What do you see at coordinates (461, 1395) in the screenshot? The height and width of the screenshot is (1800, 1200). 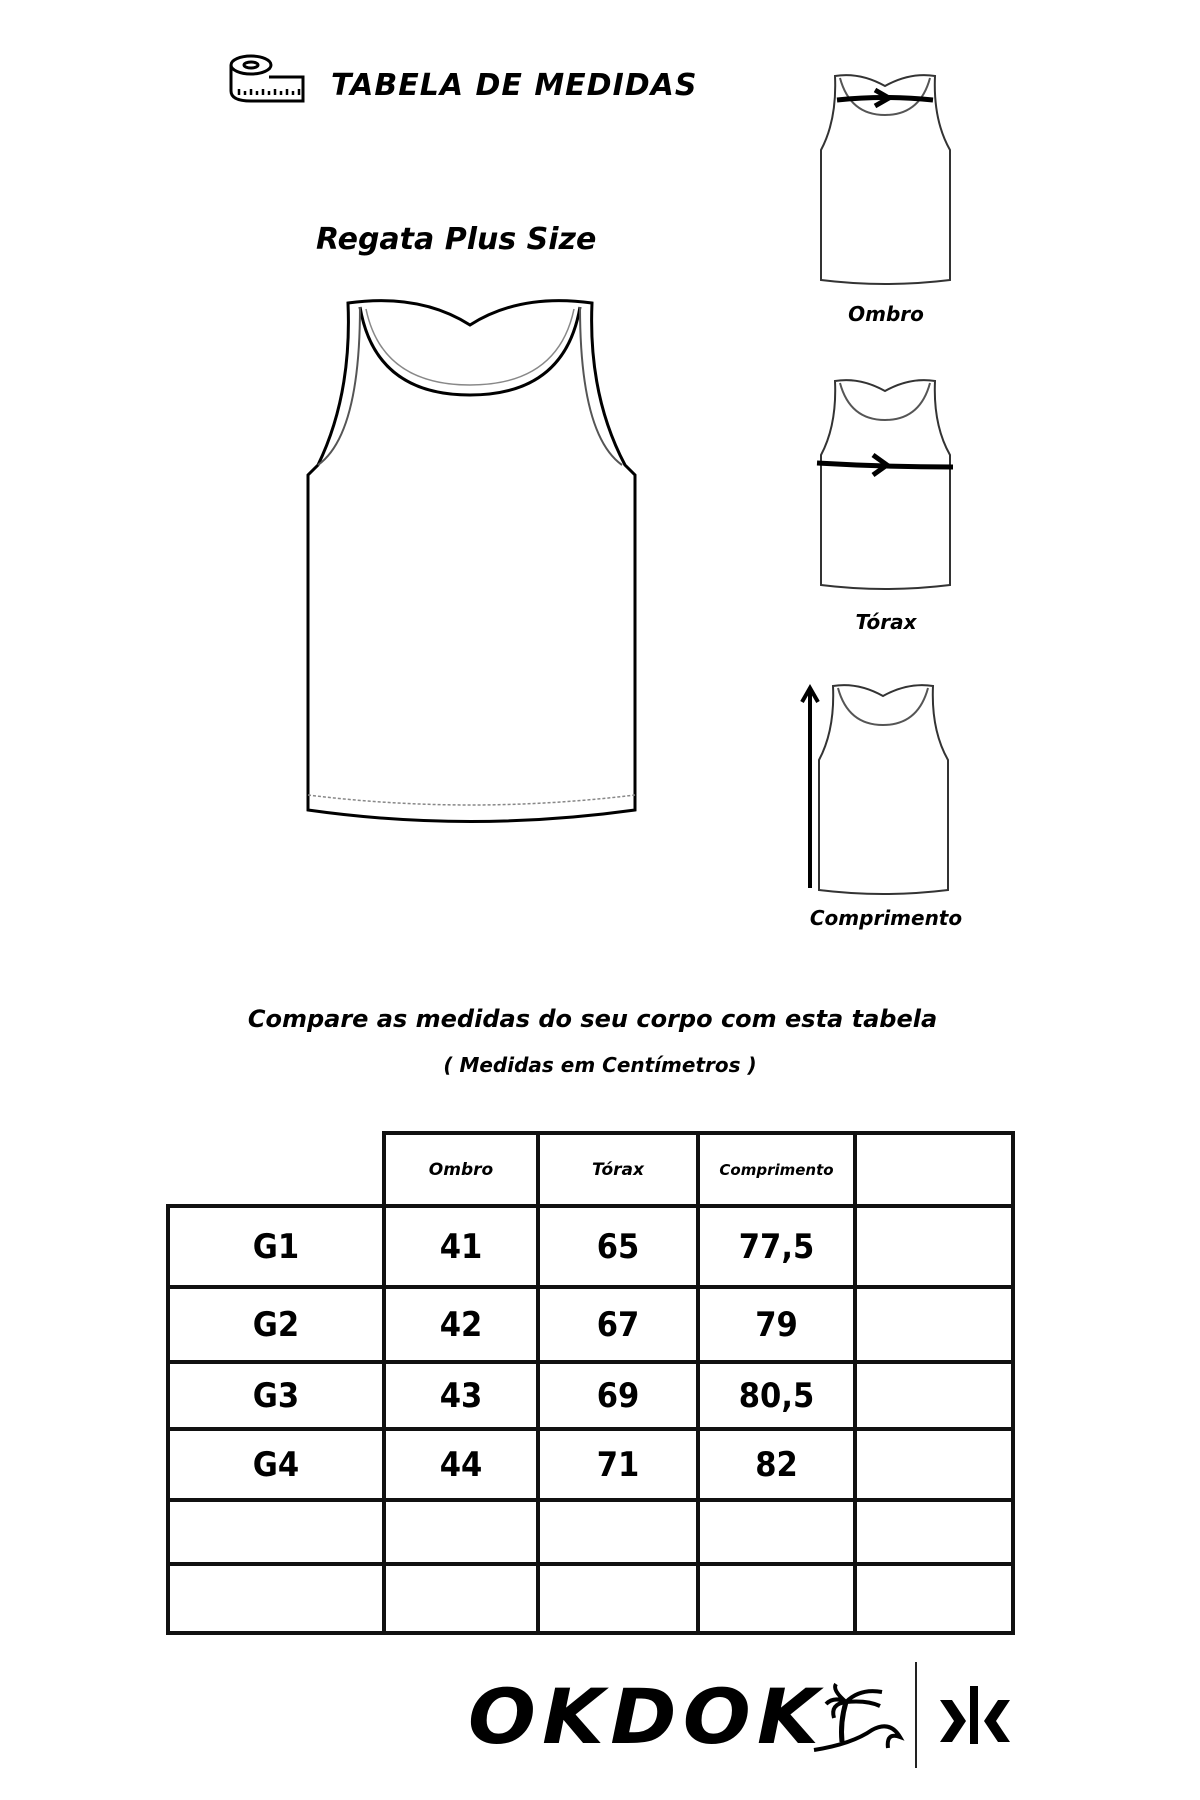 I see `value-cell: 43` at bounding box center [461, 1395].